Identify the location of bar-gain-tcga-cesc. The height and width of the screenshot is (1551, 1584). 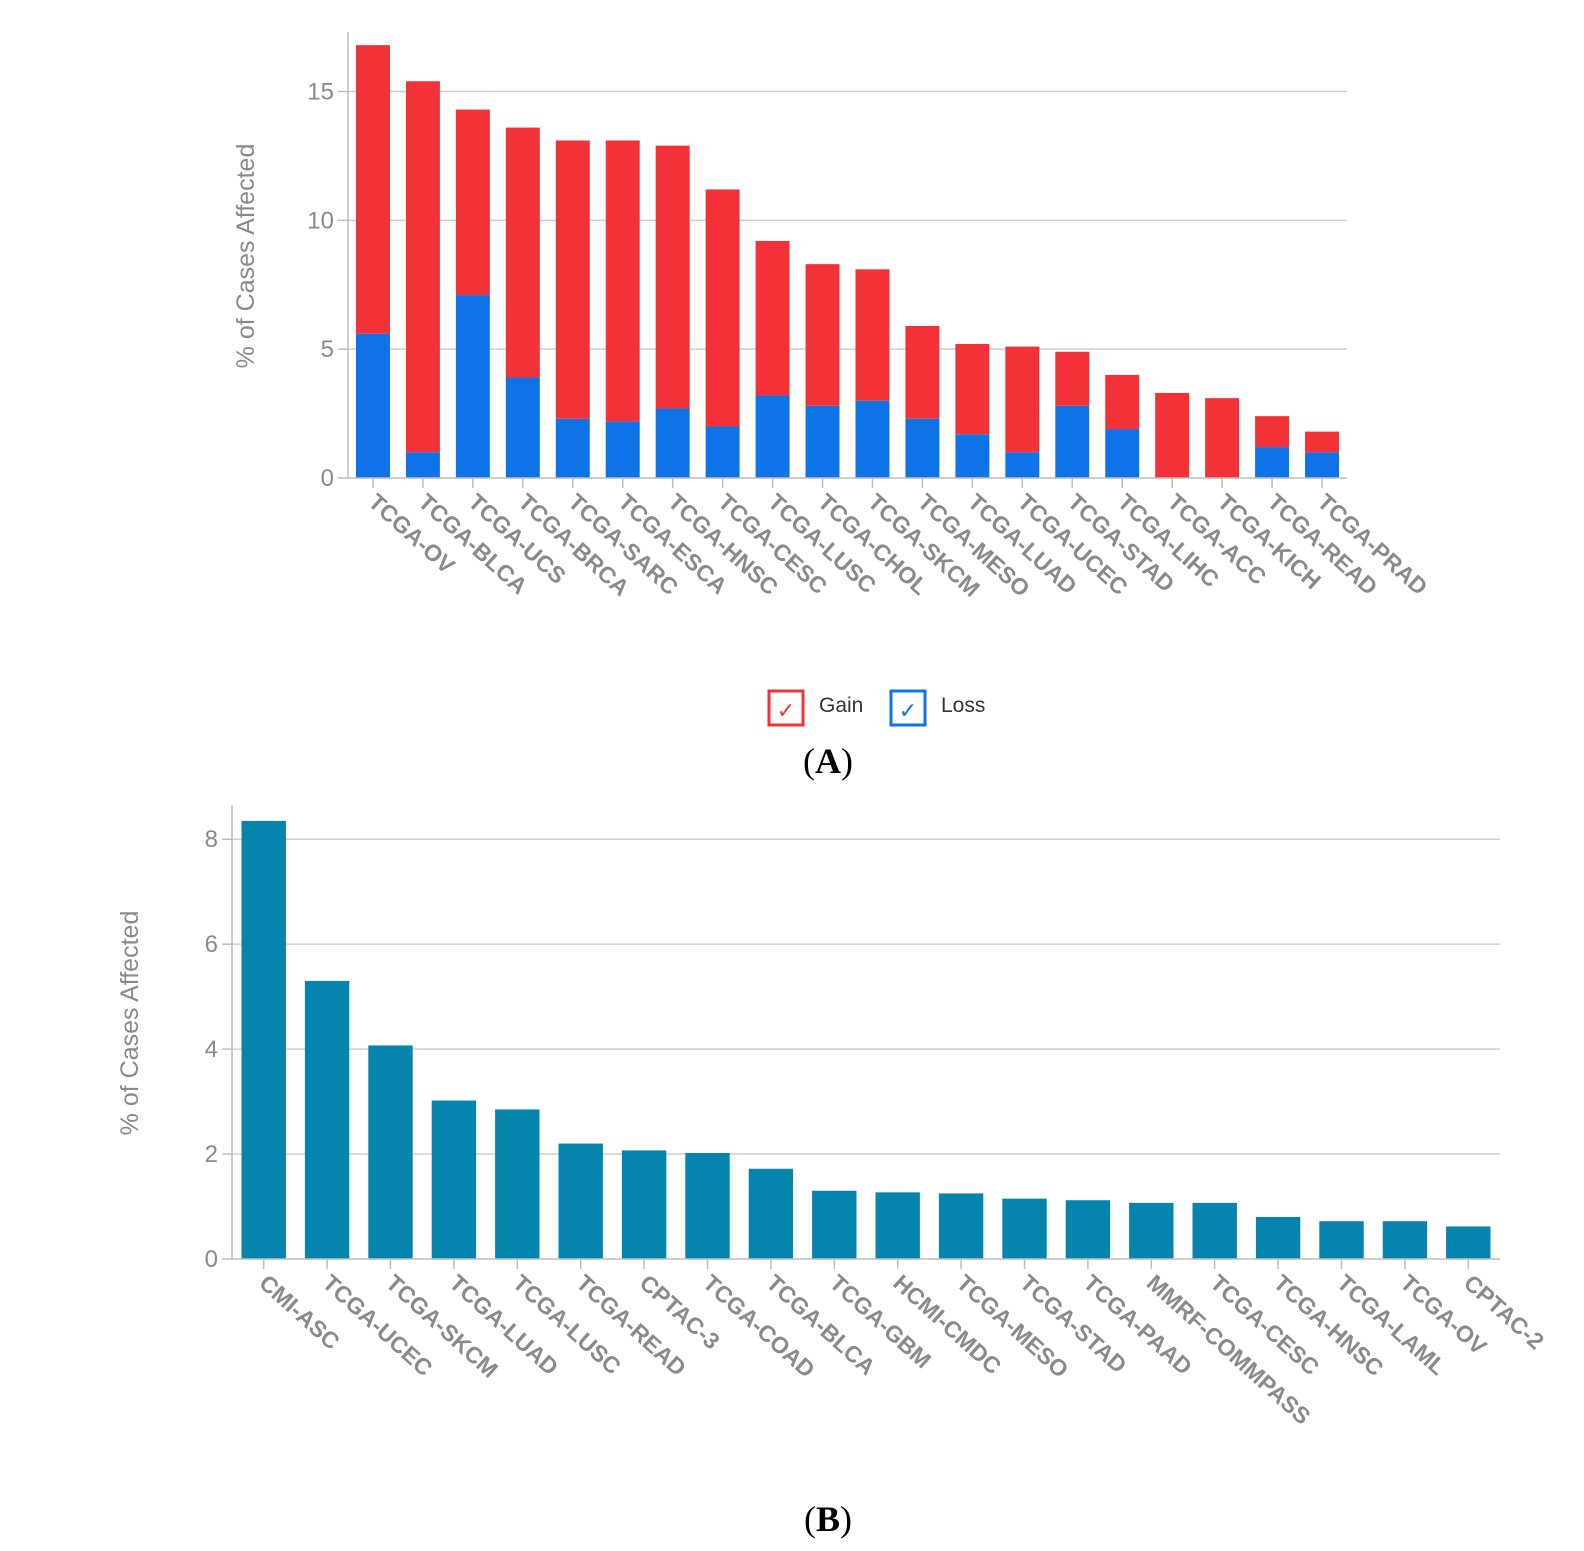
(722, 308).